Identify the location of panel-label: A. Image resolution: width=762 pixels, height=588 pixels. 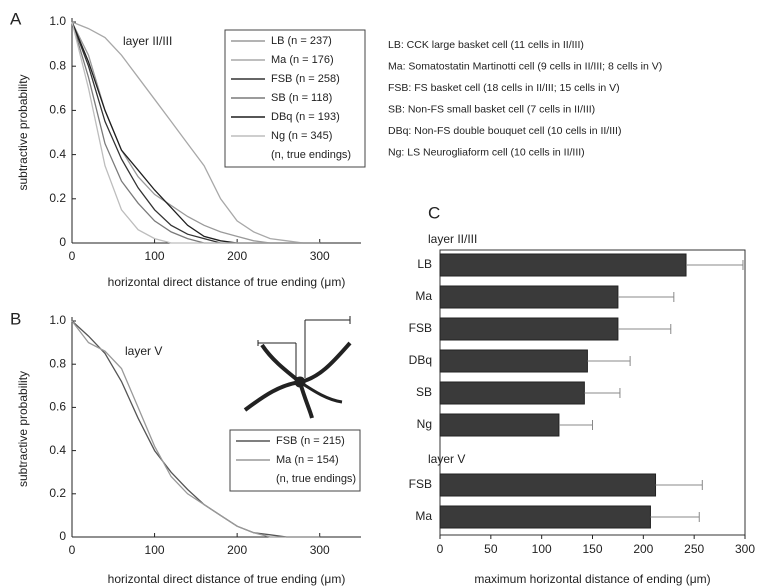
(16, 18).